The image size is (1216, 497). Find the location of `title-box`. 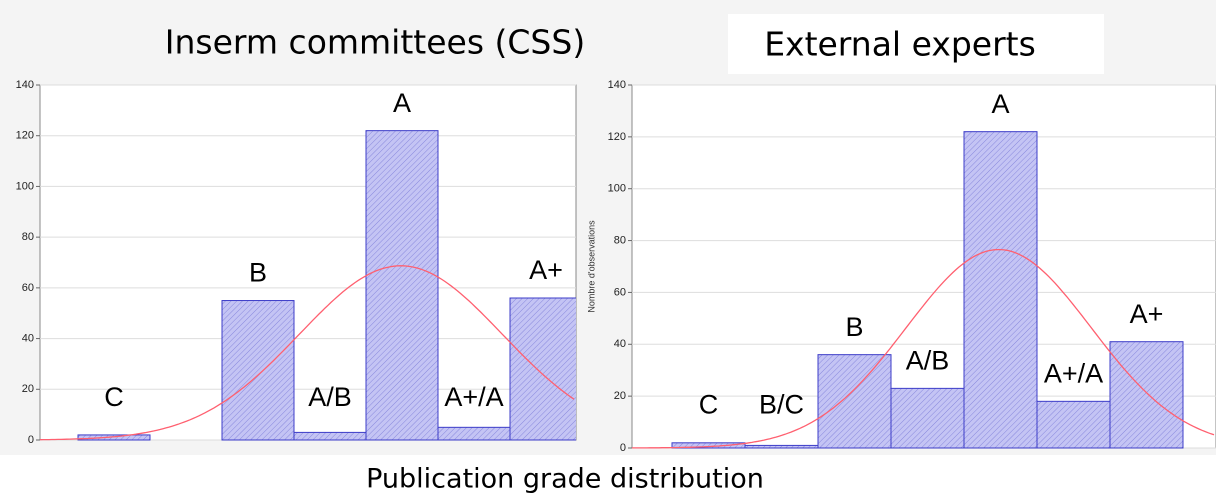

title-box is located at coordinates (916, 44).